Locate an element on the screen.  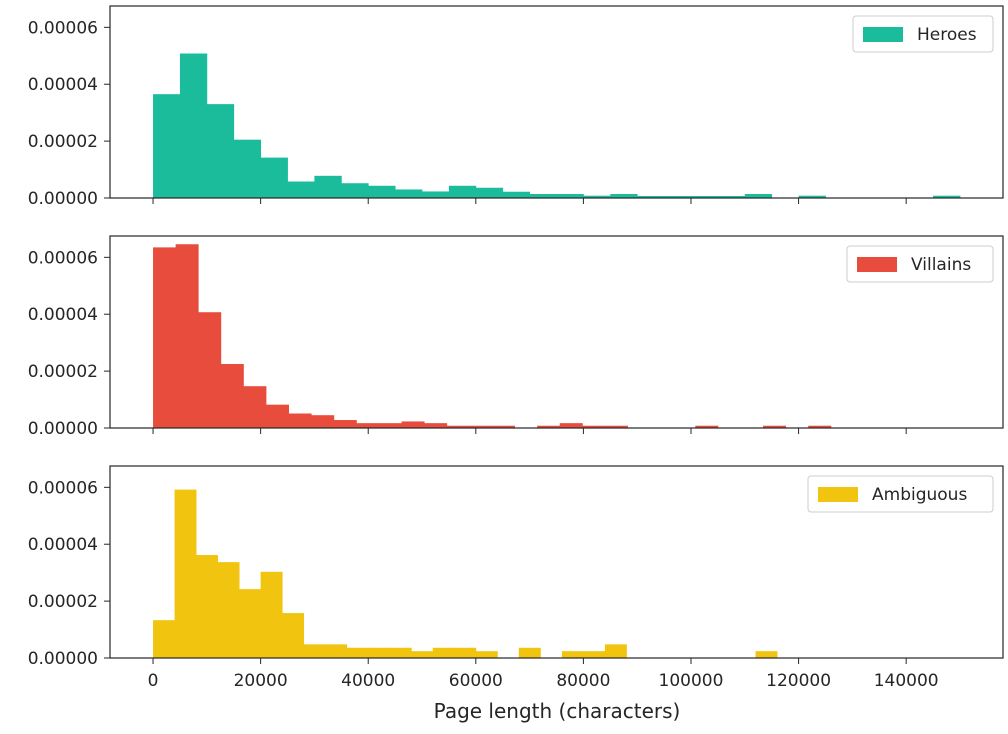
x-tick-label: 20000 is located at coordinates (261, 681).